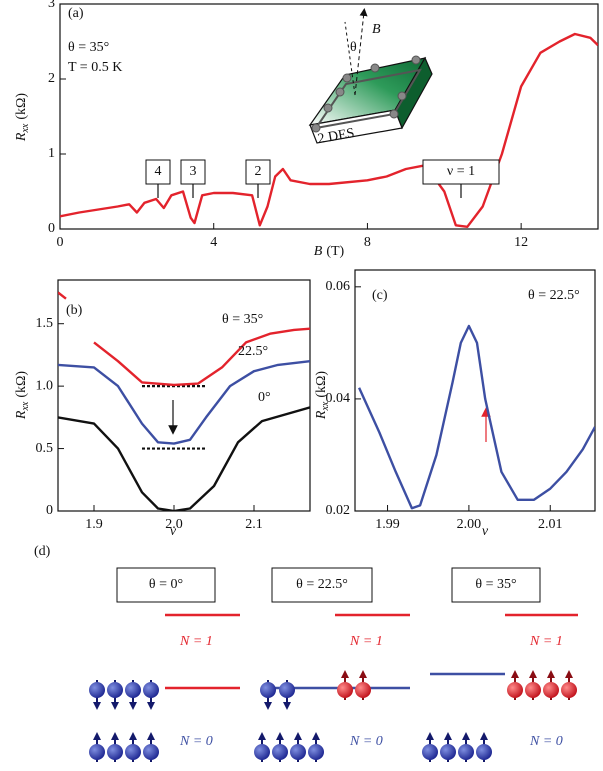 The width and height of the screenshot is (603, 771). Describe the element at coordinates (213, 242) in the screenshot. I see `x-tick-label: 4` at that location.